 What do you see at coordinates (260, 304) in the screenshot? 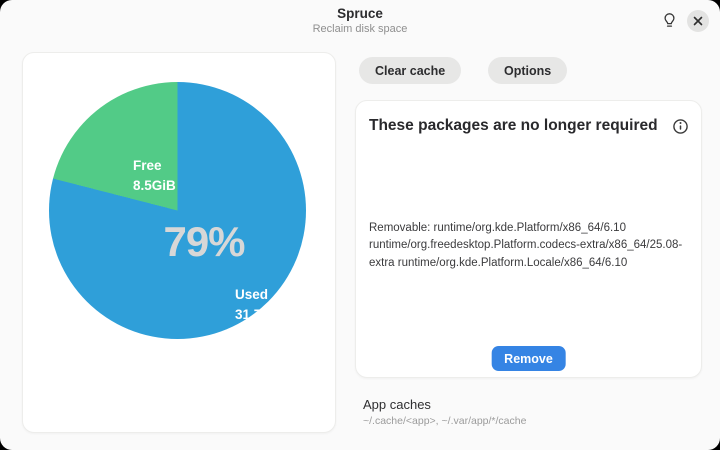
I see `used-slice-label: Used 31.7GiB` at bounding box center [260, 304].